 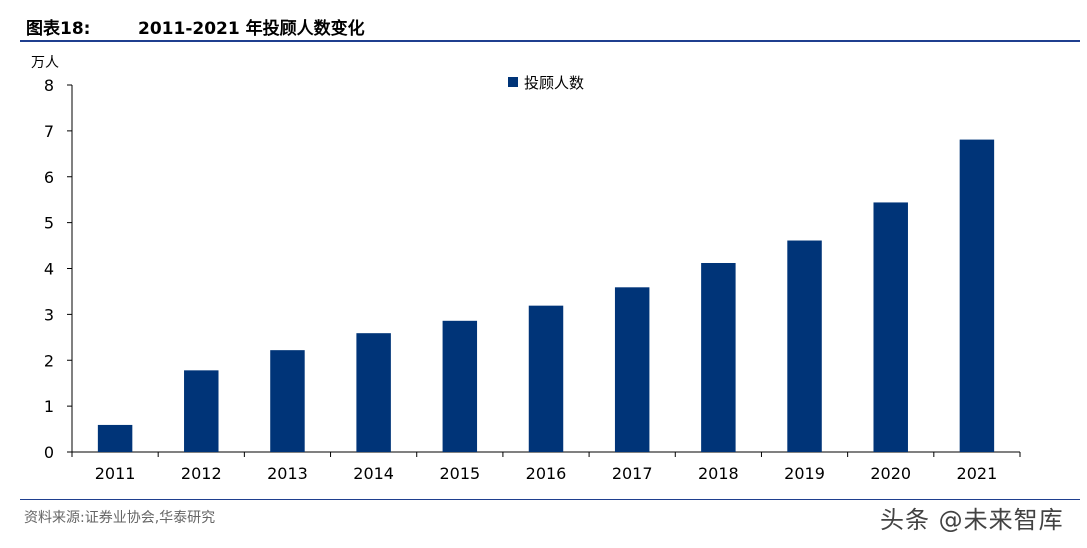 What do you see at coordinates (554, 83) in the screenshot?
I see `legend-label: 投顾人数` at bounding box center [554, 83].